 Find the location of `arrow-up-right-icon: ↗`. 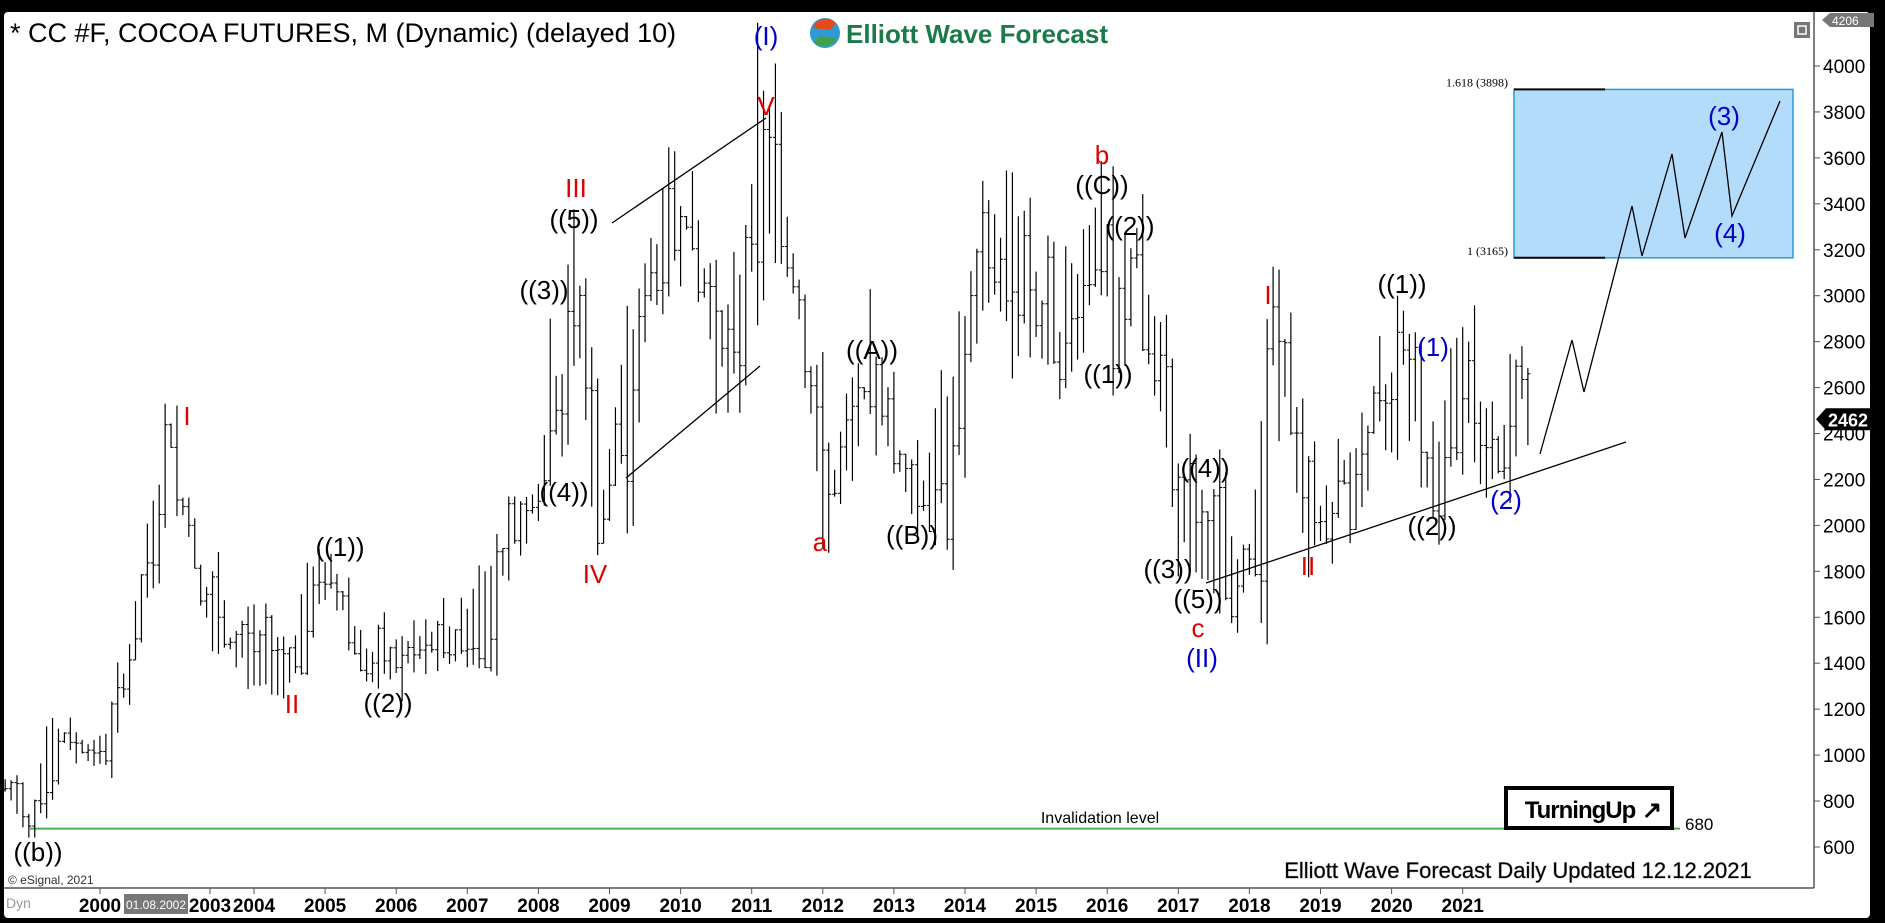

arrow-up-right-icon: ↗ is located at coordinates (1652, 810).